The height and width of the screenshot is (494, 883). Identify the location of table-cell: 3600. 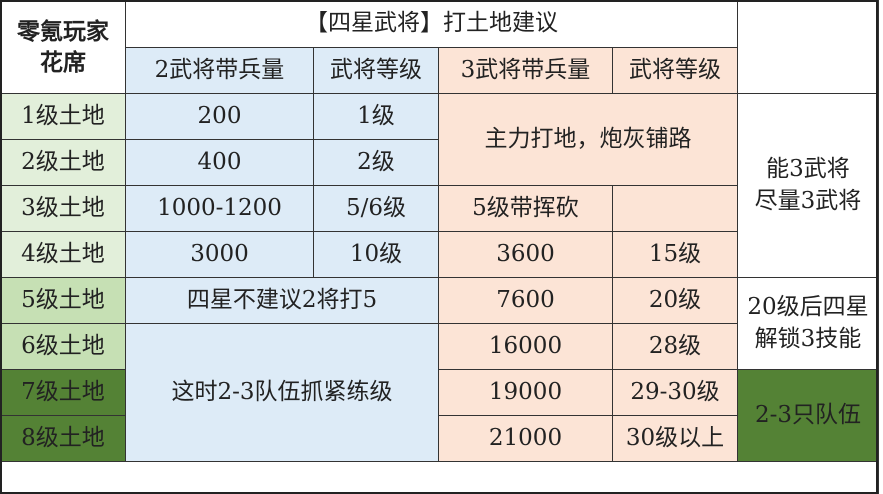
(525, 254).